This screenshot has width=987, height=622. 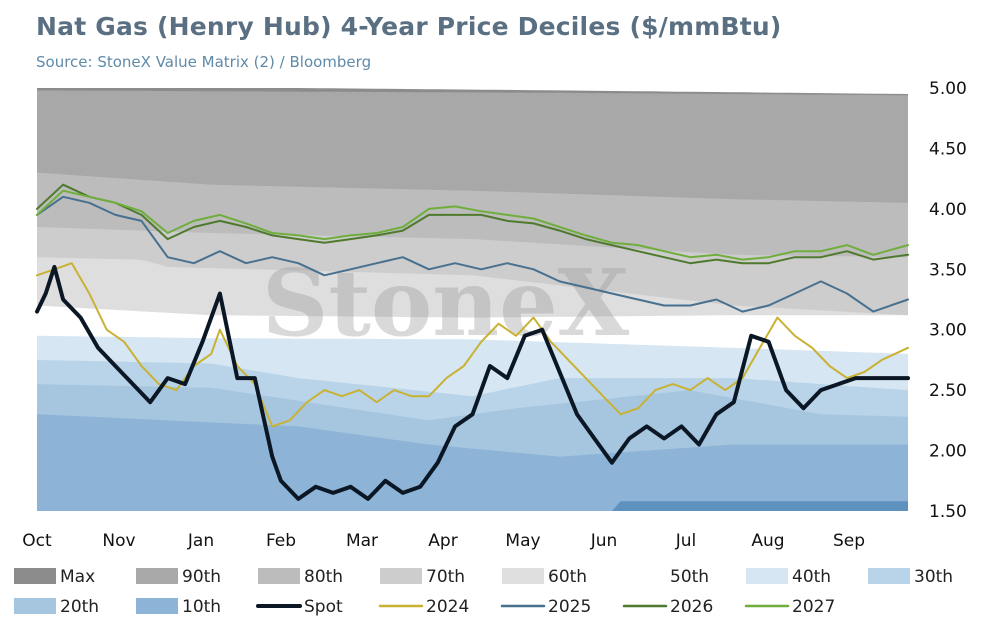 I want to click on legend-label: Max, so click(x=77, y=577).